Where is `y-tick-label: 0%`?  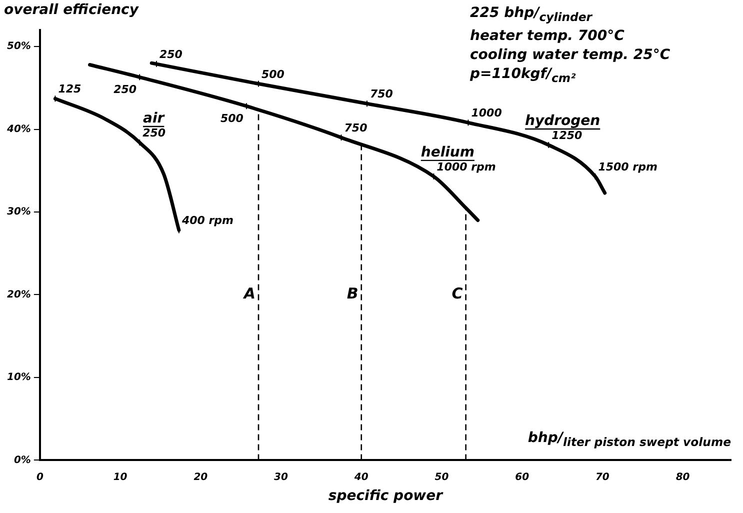
y-tick-label: 0% is located at coordinates (22, 460).